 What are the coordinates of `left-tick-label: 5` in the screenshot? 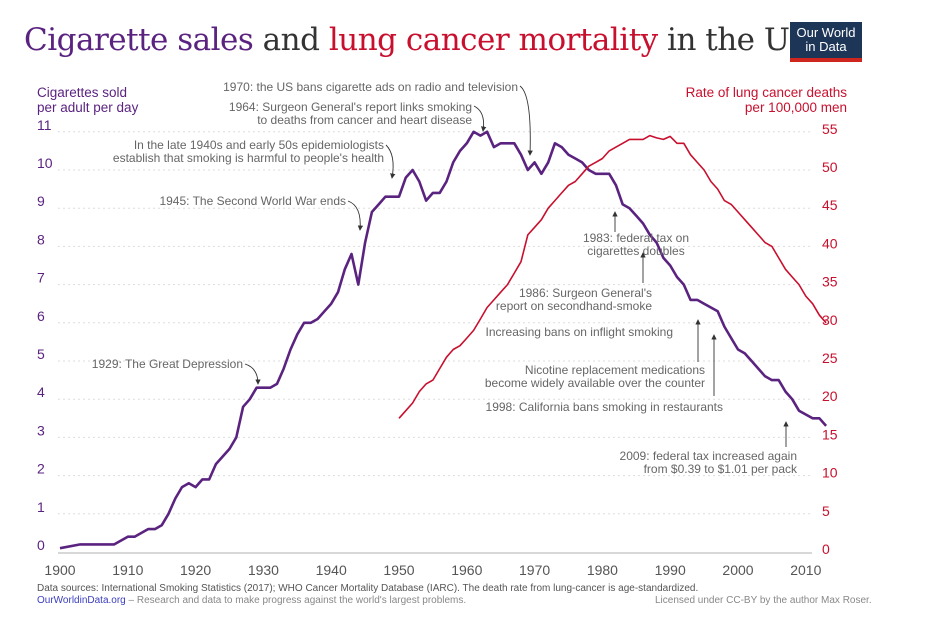 It's located at (41, 354).